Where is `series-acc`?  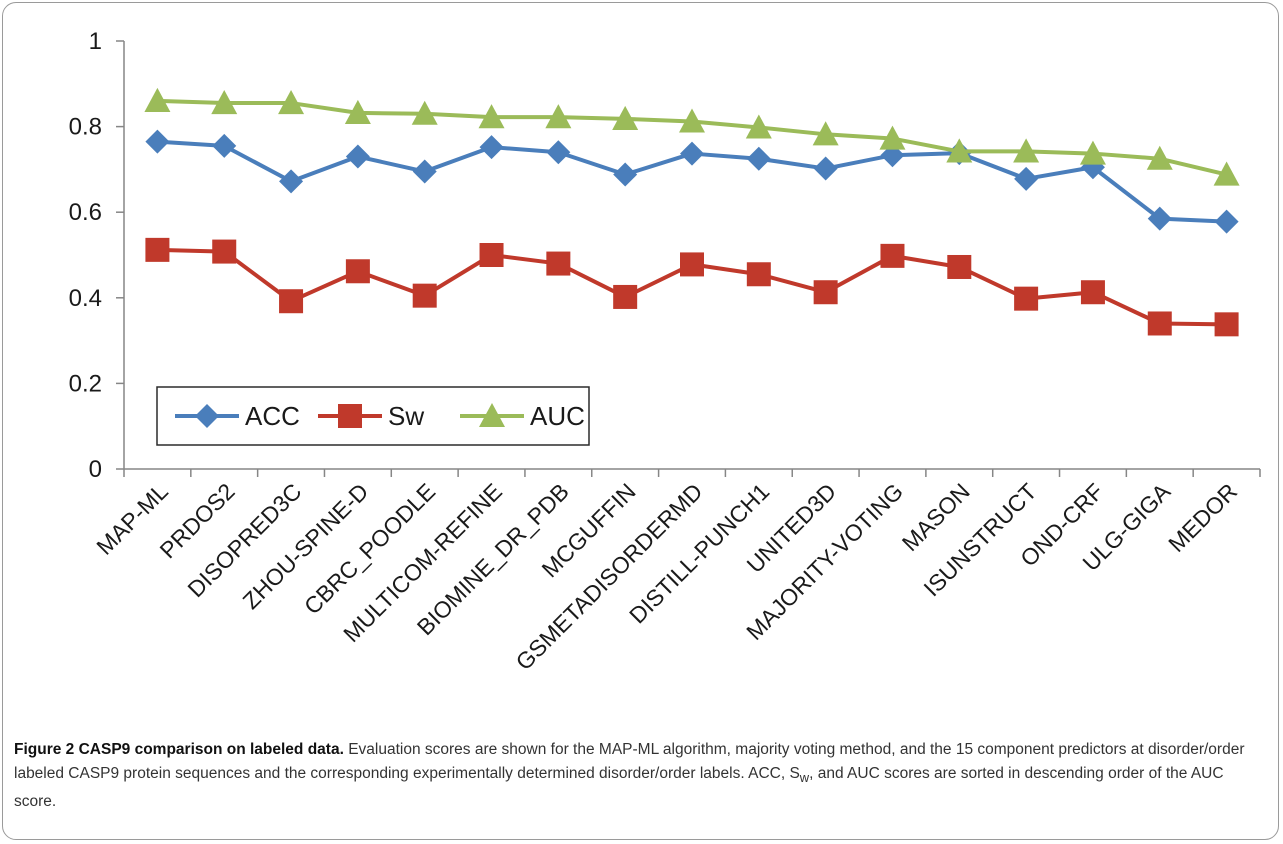 series-acc is located at coordinates (692, 181).